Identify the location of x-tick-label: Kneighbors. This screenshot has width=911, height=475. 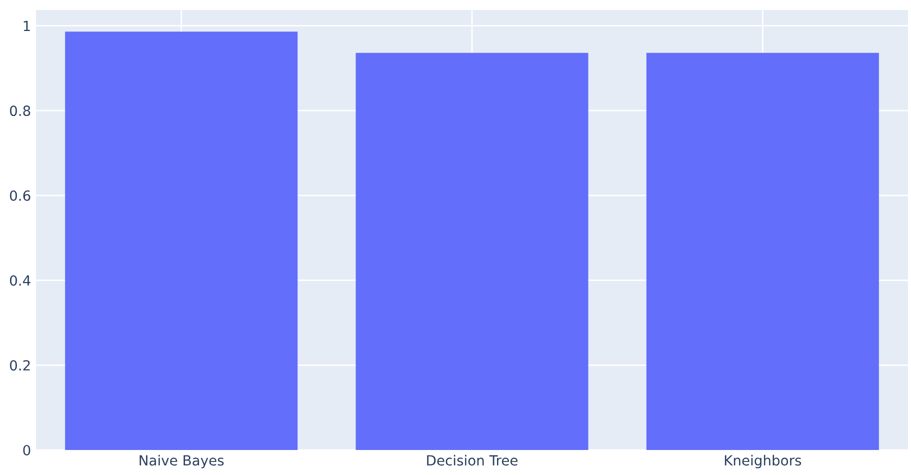
(763, 461).